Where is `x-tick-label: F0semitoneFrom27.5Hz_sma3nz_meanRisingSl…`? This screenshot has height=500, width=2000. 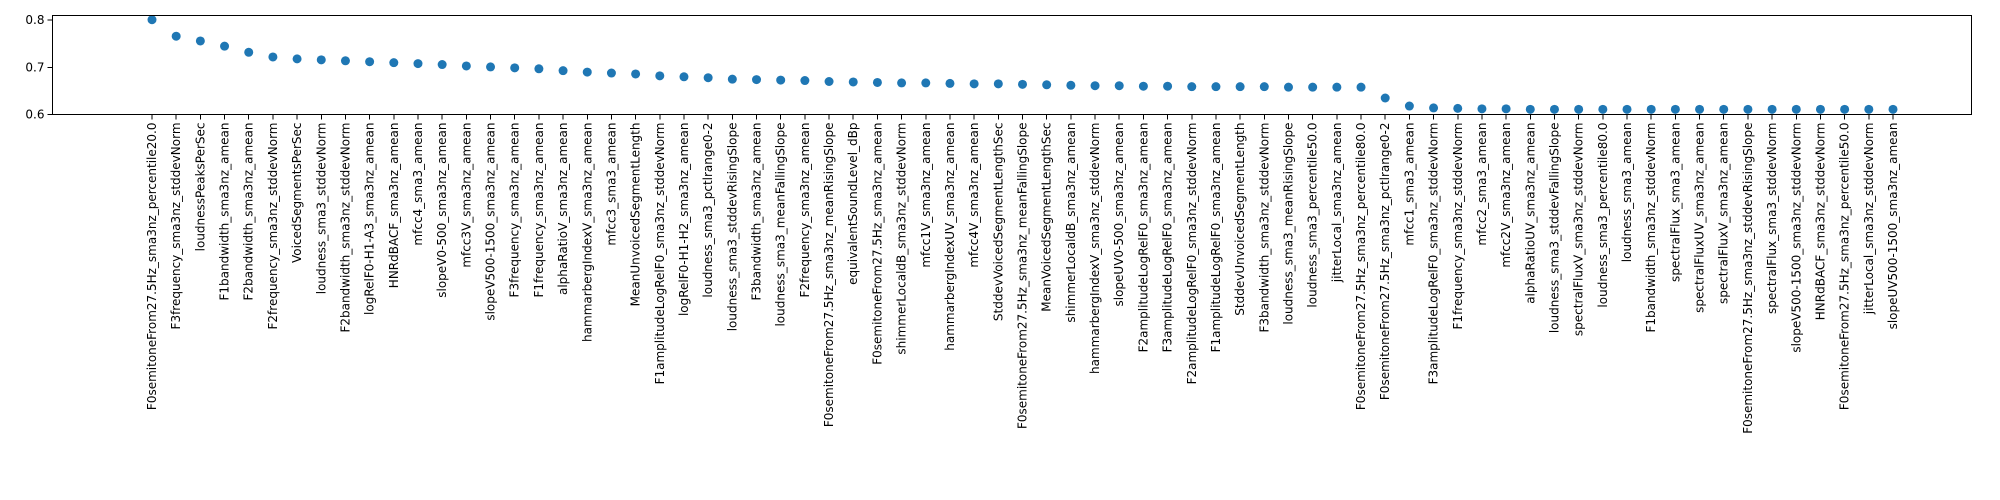
x-tick-label: F0semitoneFrom27.5Hz_sma3nz_meanRisingSl… is located at coordinates (829, 275).